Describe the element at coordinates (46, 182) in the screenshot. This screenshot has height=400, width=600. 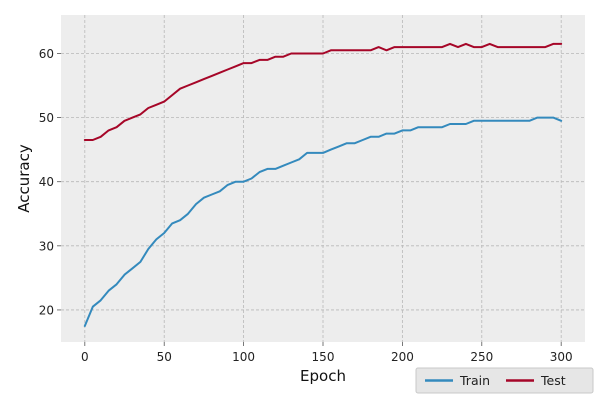
I see `y-tick-label: 40` at that location.